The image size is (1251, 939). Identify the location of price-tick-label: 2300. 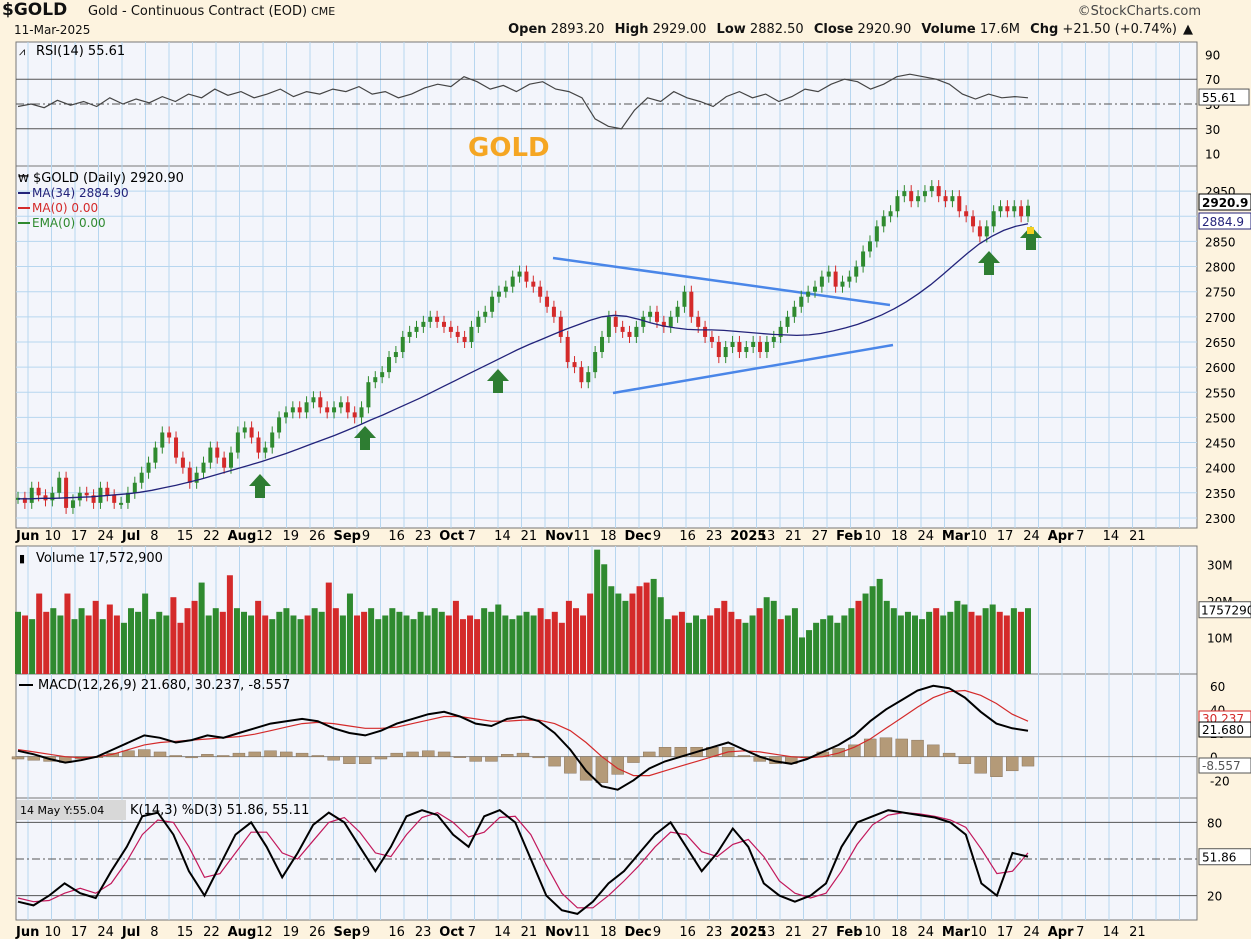
(1220, 519).